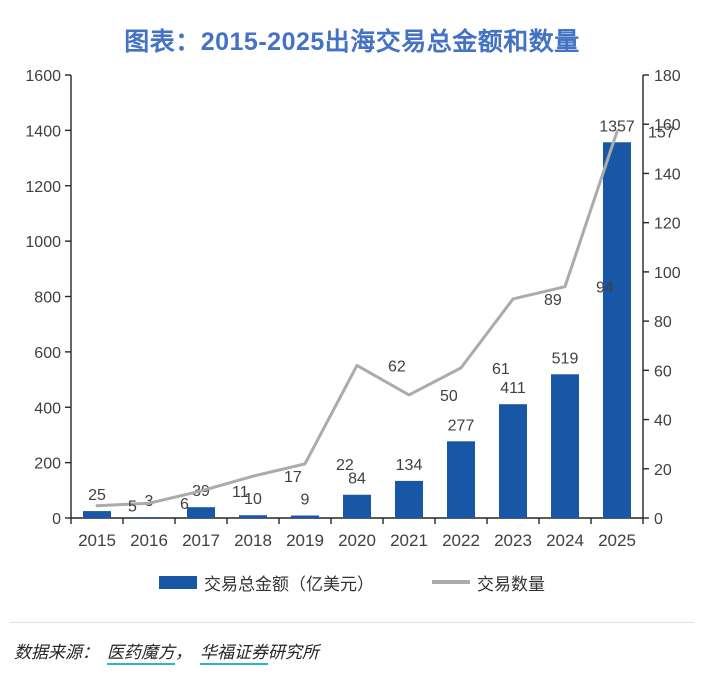 The width and height of the screenshot is (704, 687). I want to click on bar-2016, so click(149, 517).